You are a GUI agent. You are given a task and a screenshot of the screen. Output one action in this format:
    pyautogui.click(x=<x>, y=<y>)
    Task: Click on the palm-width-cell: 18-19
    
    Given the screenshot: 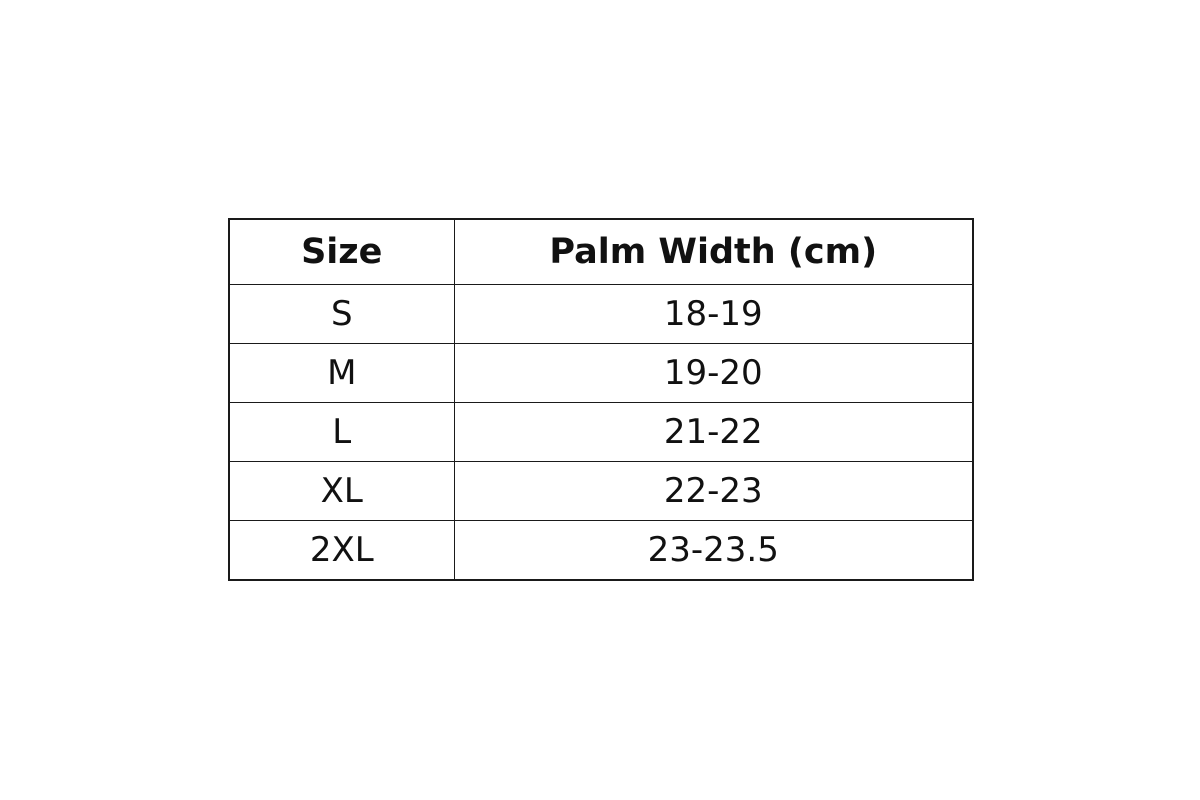 What is the action you would take?
    pyautogui.click(x=713, y=314)
    